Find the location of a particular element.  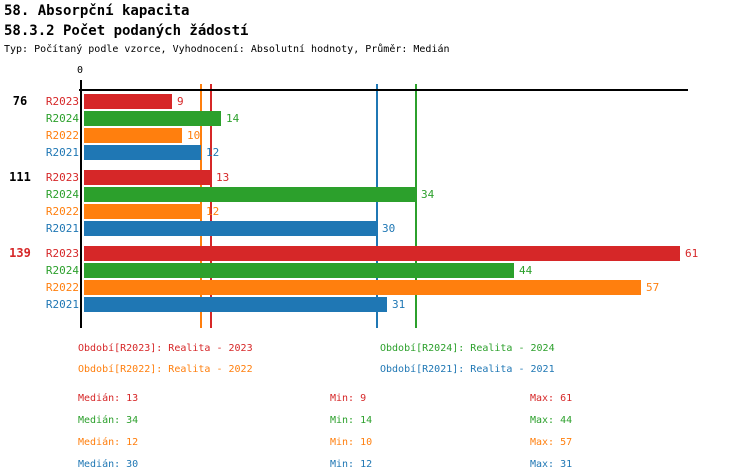

stat-median-r2021: Medián: 30 is located at coordinates (108, 464).